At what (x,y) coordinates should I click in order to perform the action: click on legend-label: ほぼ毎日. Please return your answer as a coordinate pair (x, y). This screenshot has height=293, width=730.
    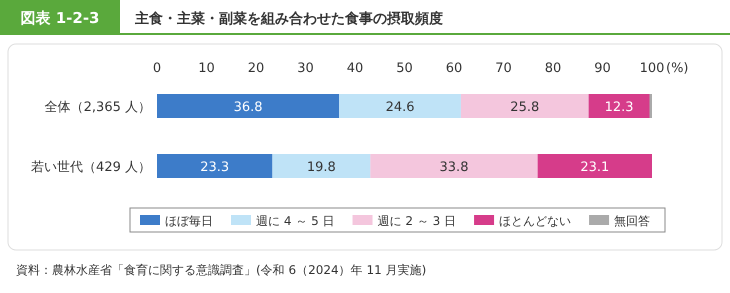
    Looking at the image, I should click on (189, 221).